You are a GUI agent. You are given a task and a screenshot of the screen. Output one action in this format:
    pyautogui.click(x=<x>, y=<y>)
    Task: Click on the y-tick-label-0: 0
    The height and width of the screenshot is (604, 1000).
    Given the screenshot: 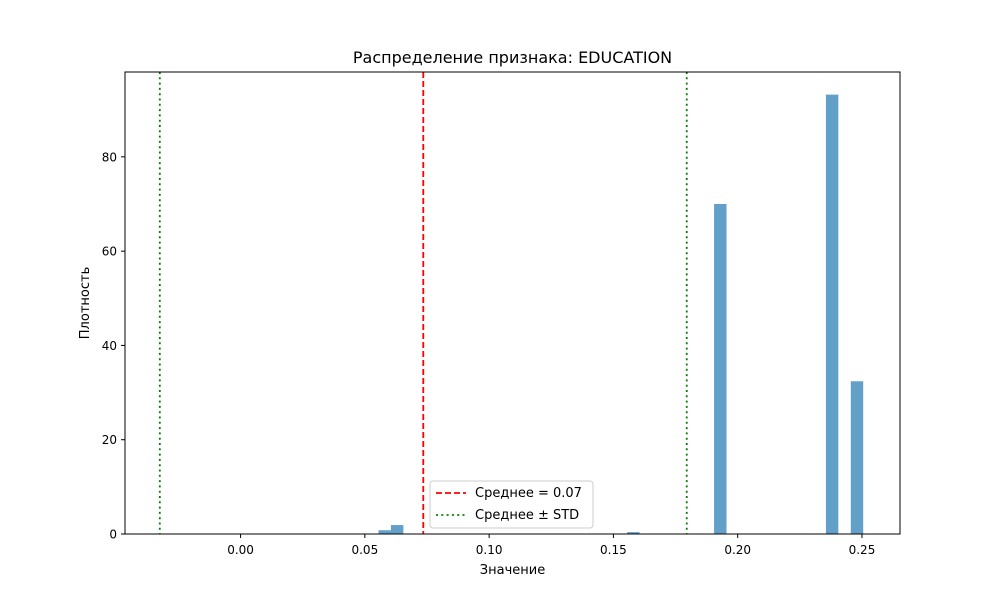 What is the action you would take?
    pyautogui.click(x=113, y=535)
    